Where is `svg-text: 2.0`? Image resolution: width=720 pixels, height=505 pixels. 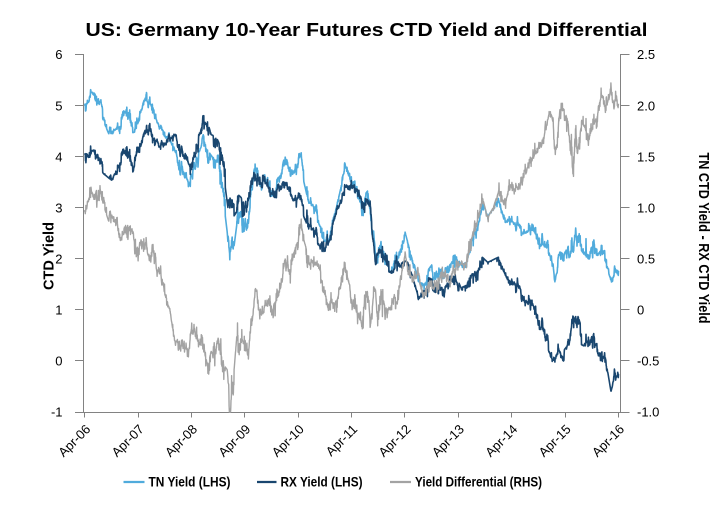 svg-text: 2.0 is located at coordinates (646, 105).